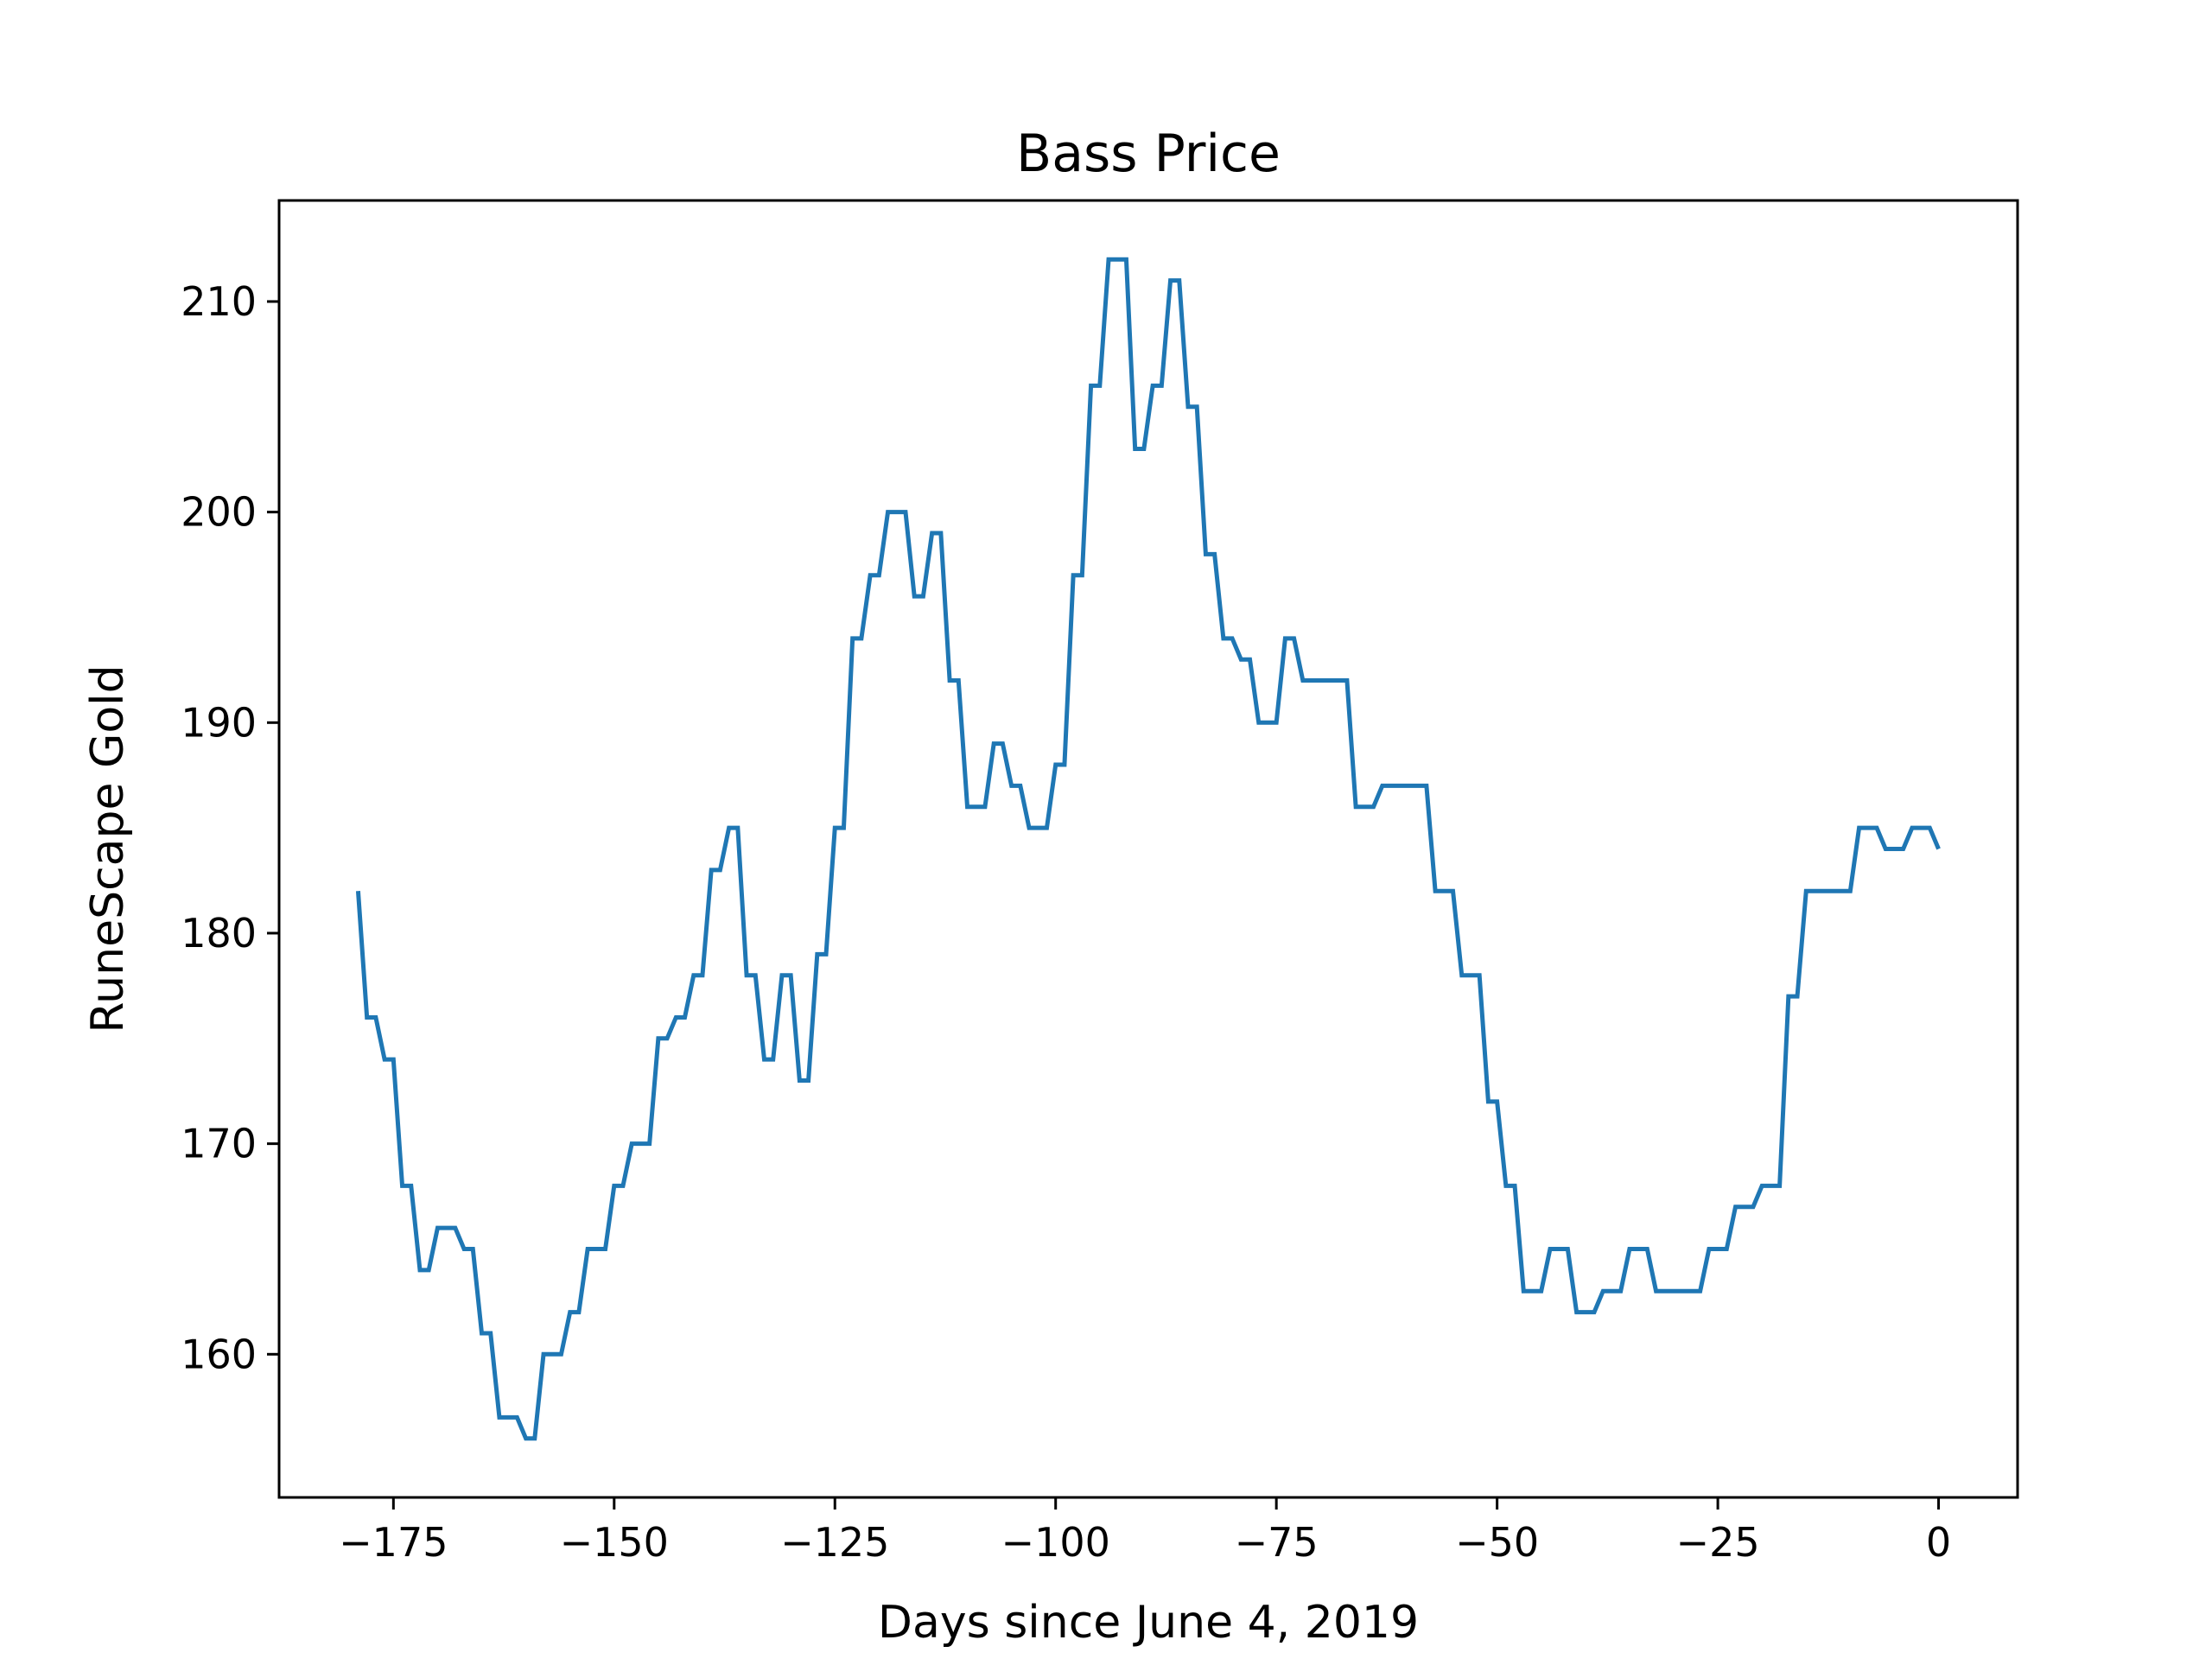 The image size is (2212, 1659). I want to click on x-tick-label: −75, so click(1277, 1542).